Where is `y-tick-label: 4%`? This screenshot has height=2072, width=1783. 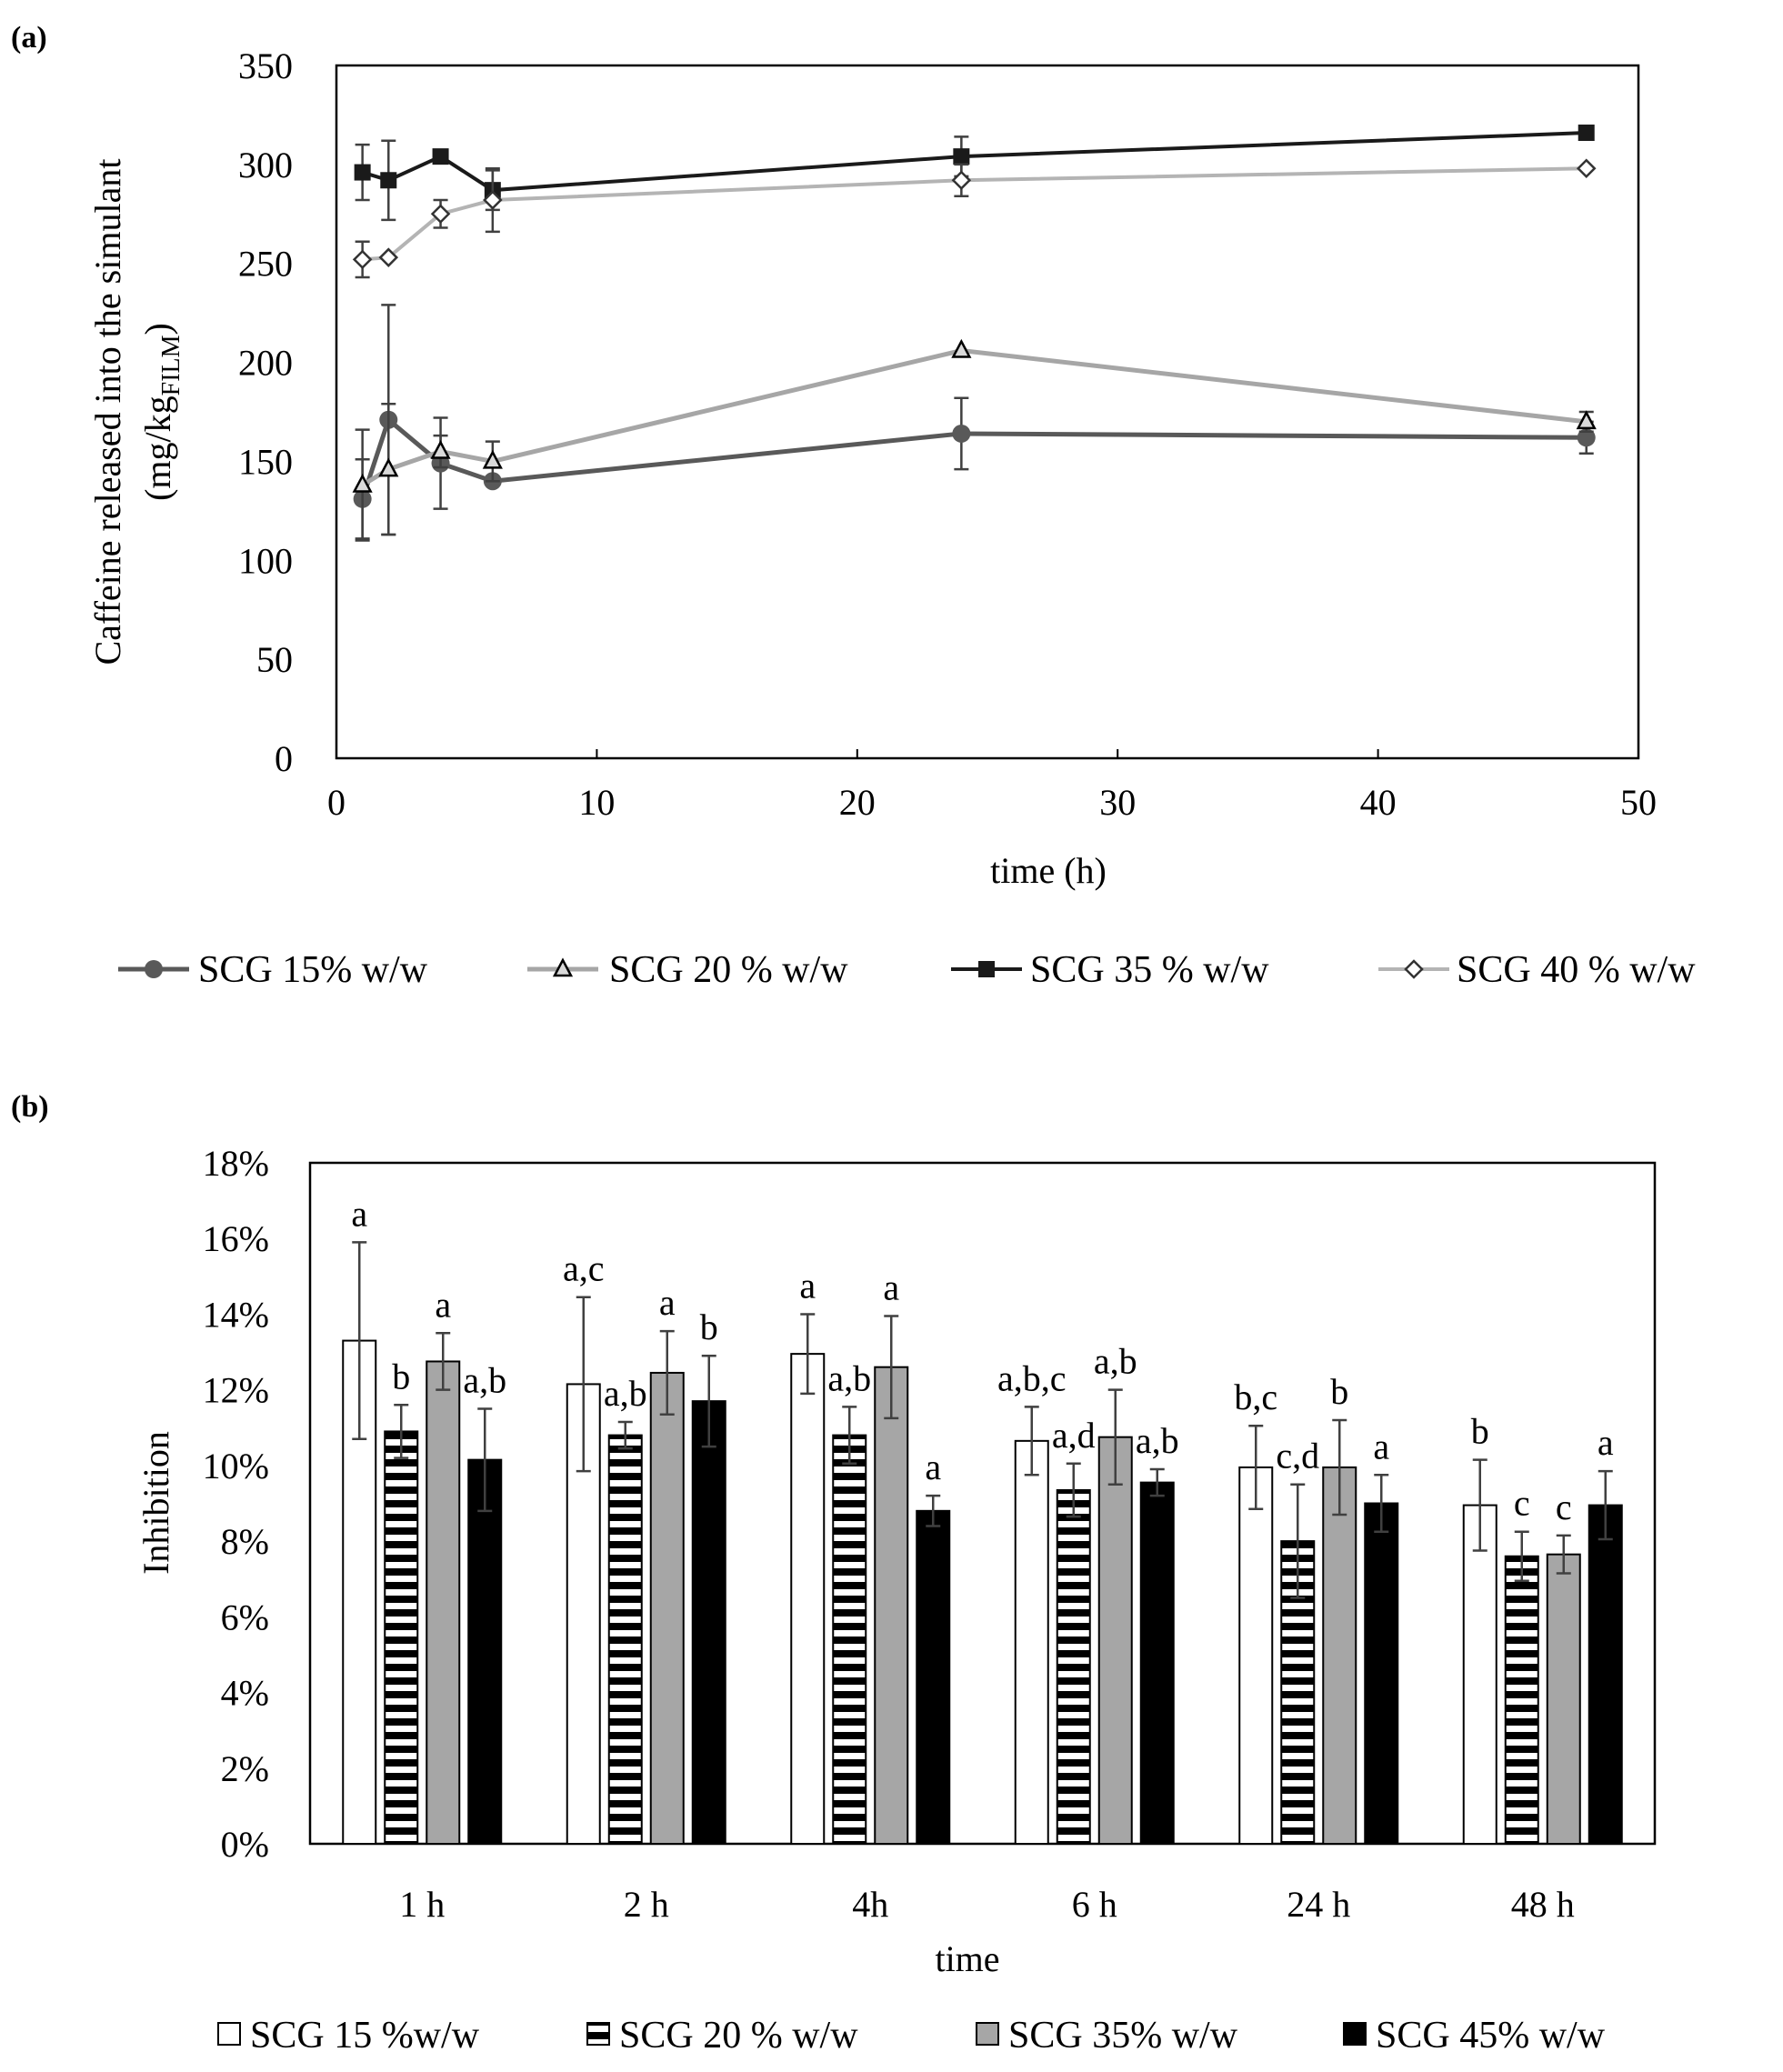 y-tick-label: 4% is located at coordinates (245, 1693).